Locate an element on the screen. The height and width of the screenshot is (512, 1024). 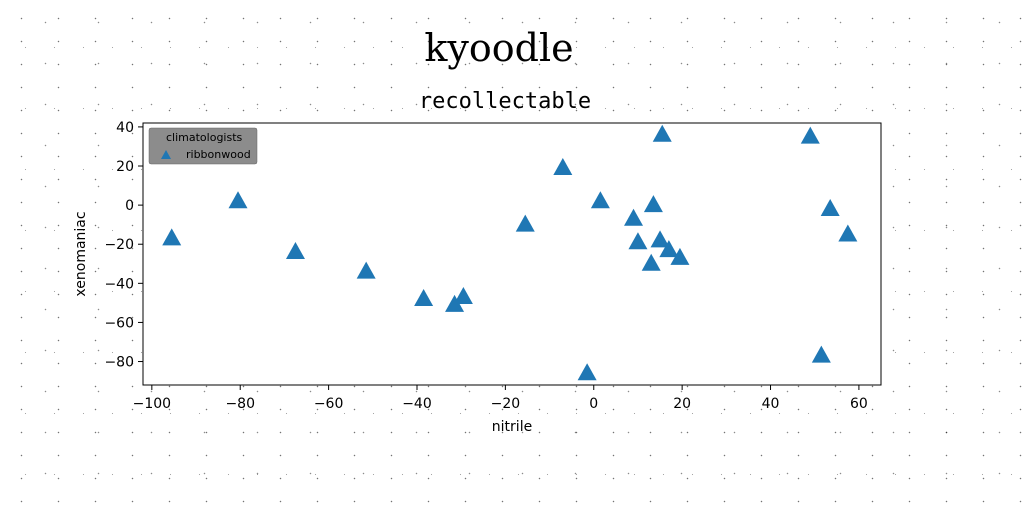
y-tick-label: 20 is located at coordinates (125, 167).